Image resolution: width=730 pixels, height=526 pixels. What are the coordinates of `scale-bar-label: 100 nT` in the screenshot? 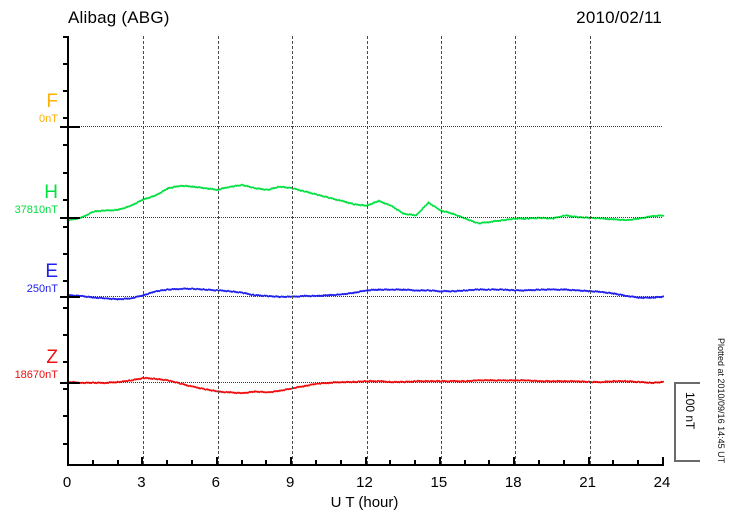 It's located at (690, 411).